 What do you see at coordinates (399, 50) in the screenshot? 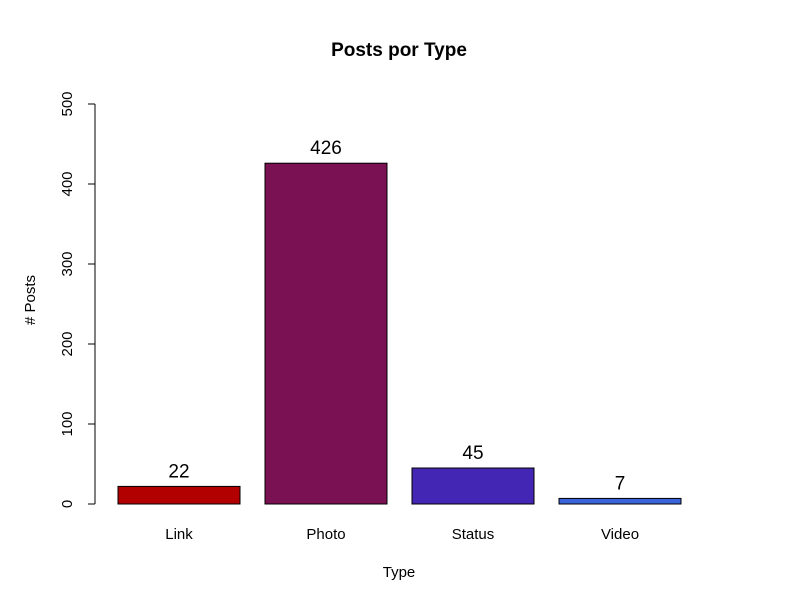
I see `chart-title: Posts por Type` at bounding box center [399, 50].